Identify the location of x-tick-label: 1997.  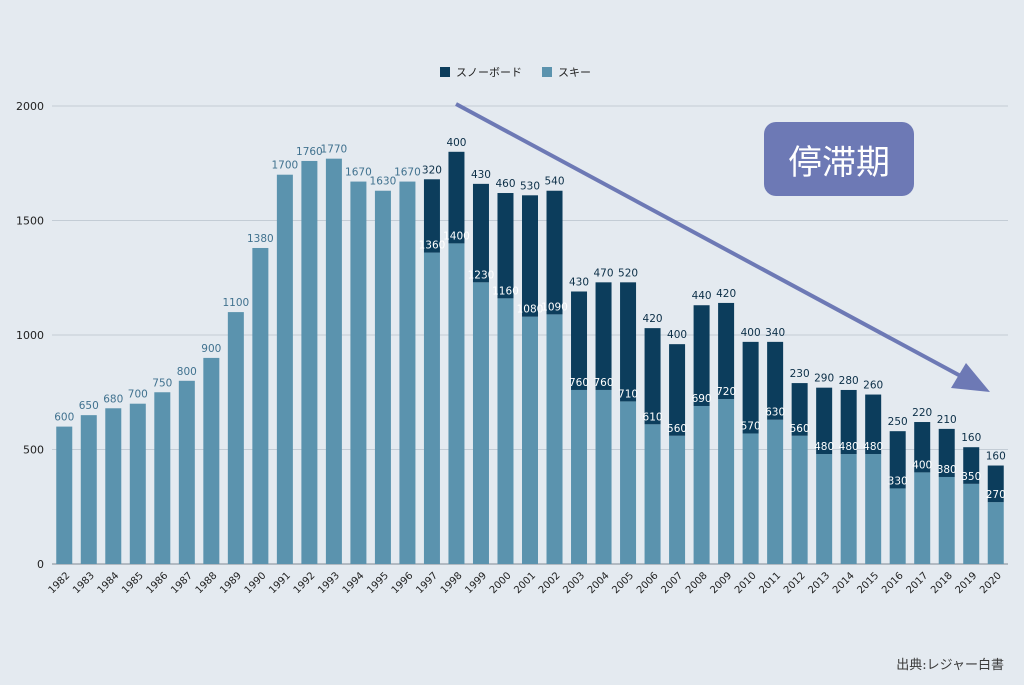
(427, 583).